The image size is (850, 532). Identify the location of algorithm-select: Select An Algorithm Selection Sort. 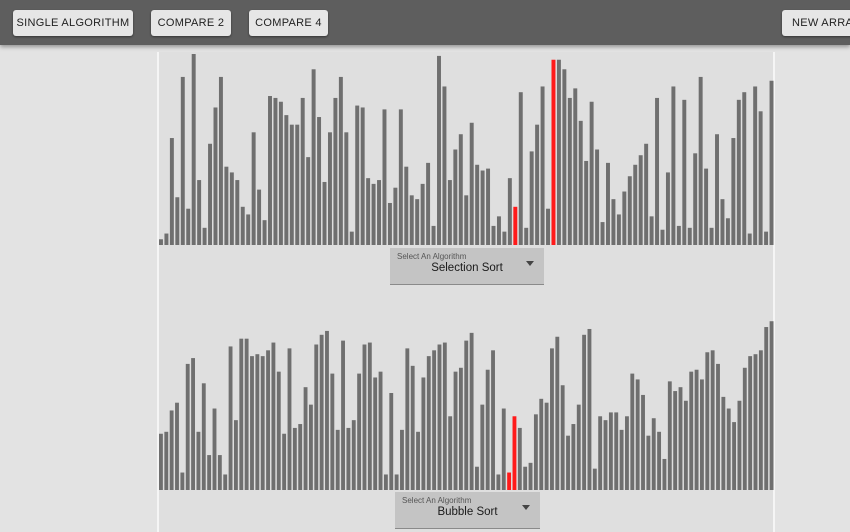
(467, 266).